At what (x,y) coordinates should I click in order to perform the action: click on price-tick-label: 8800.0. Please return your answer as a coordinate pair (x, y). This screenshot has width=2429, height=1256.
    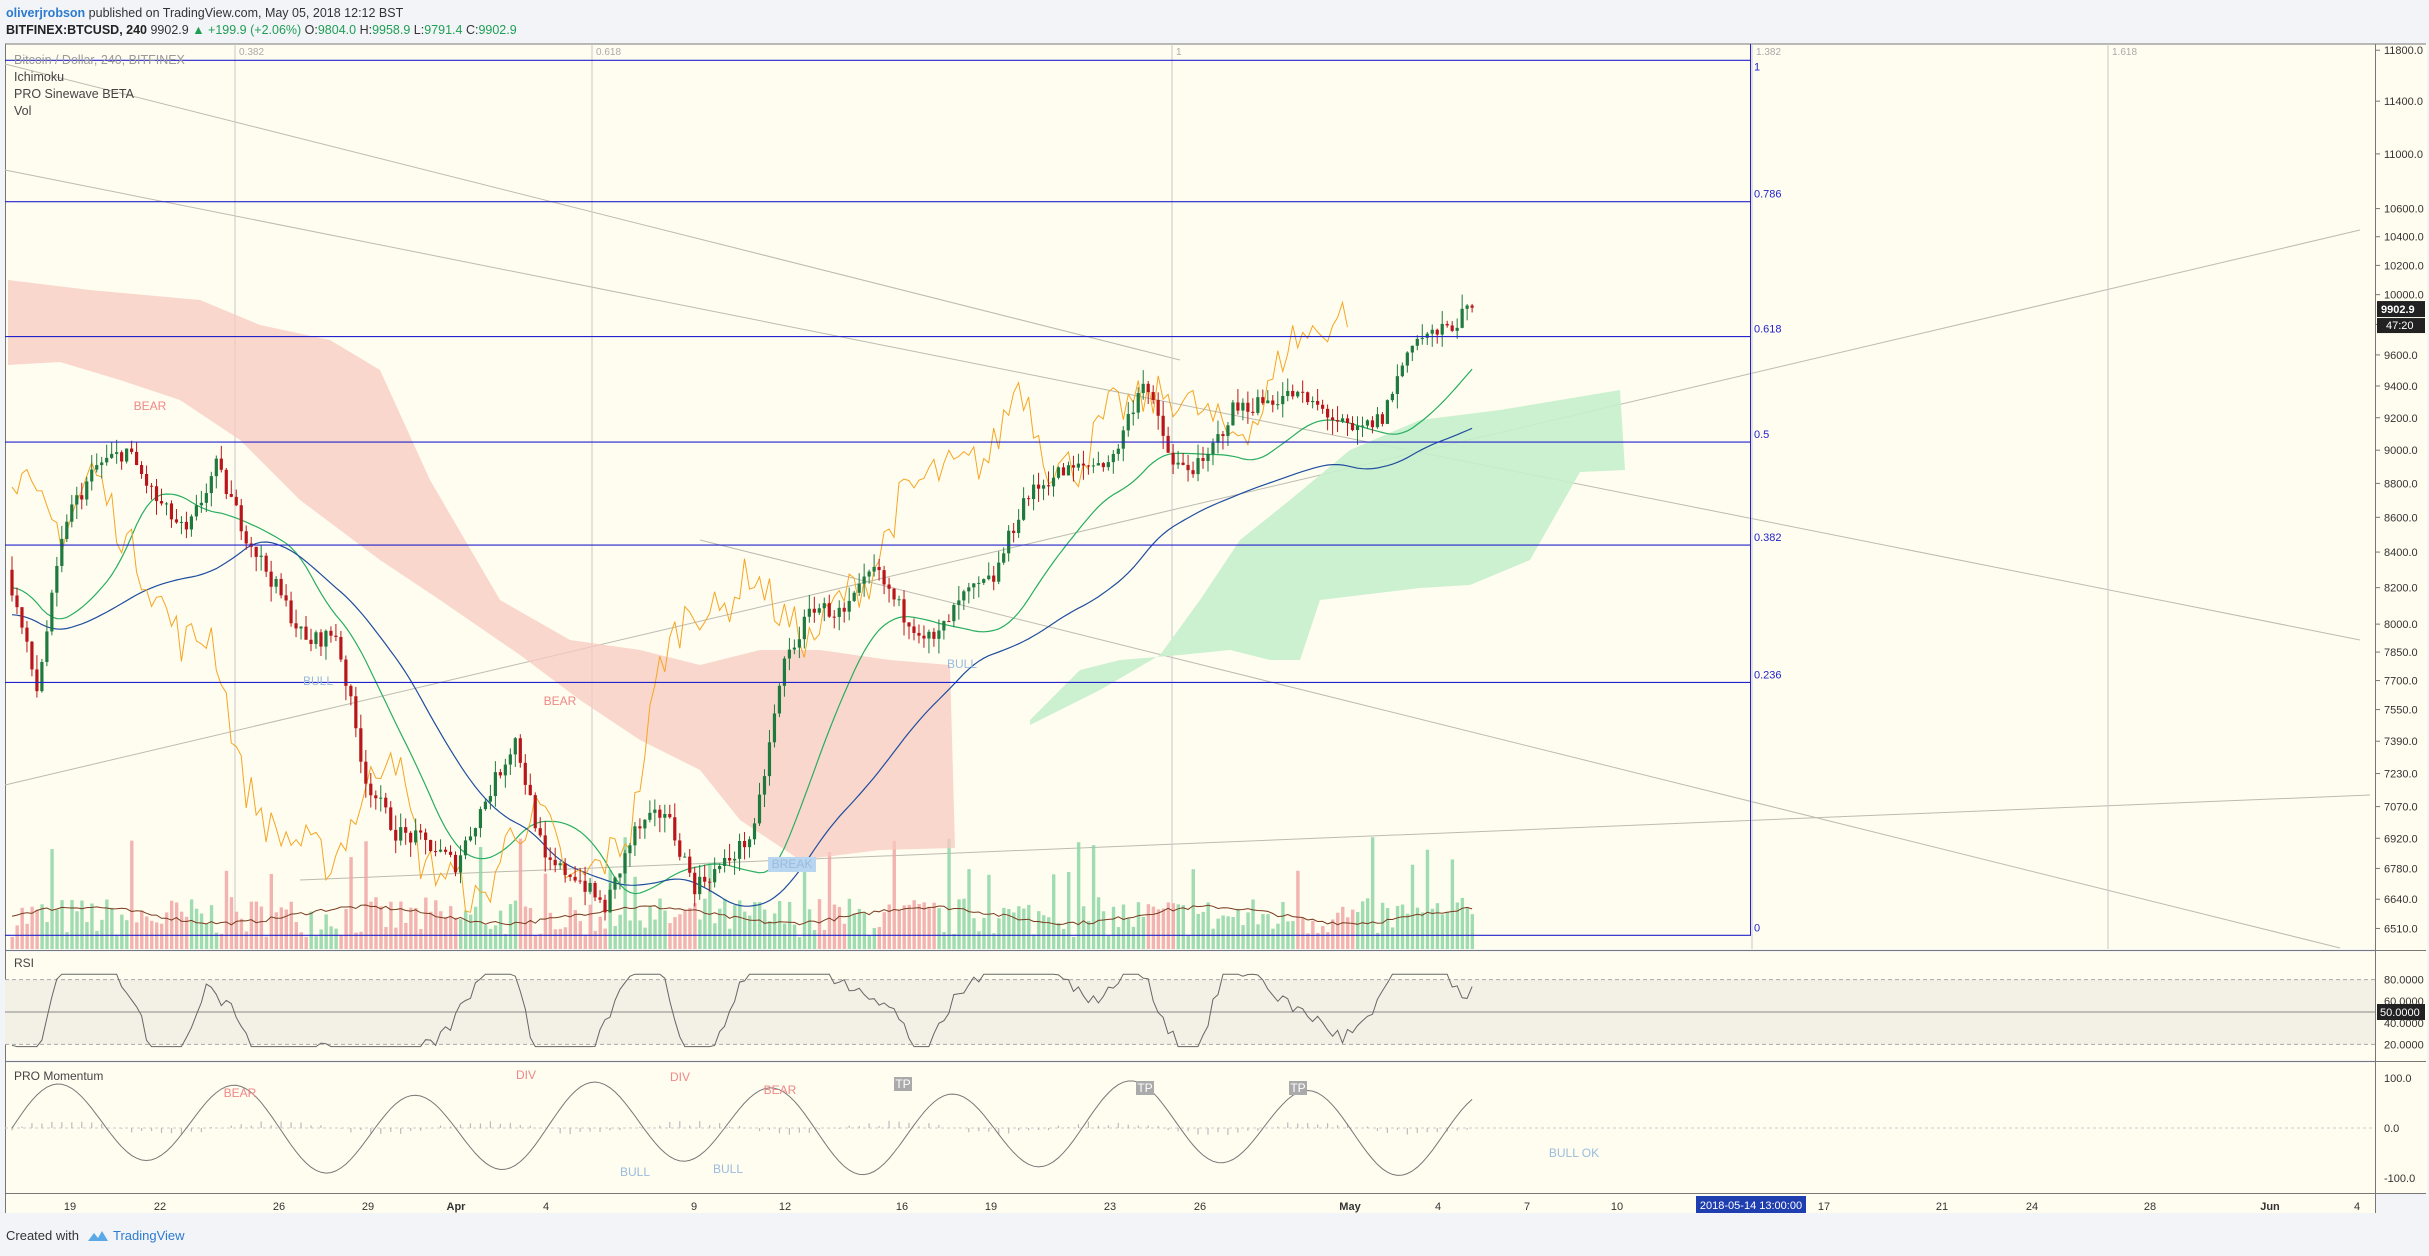
    Looking at the image, I should click on (2401, 484).